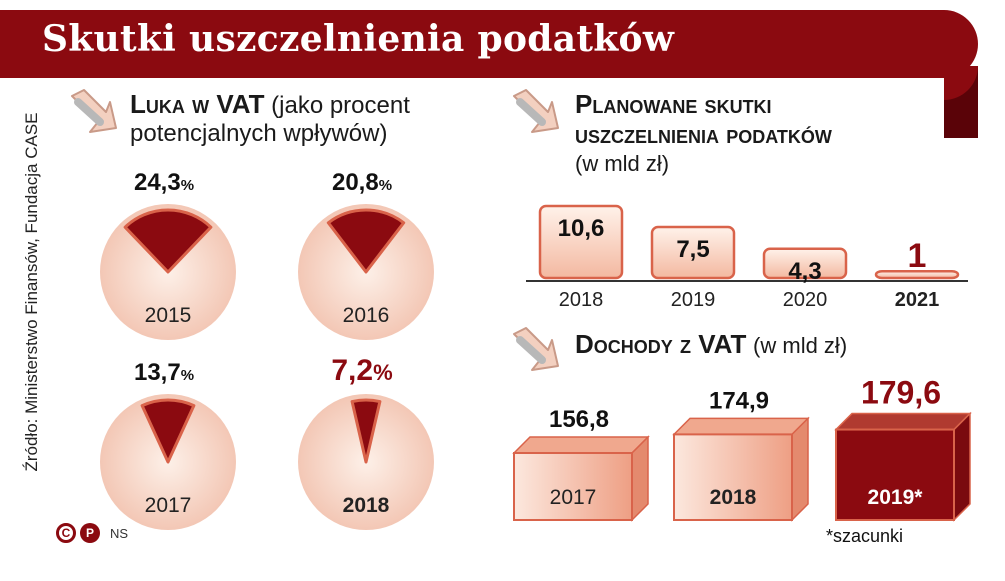  What do you see at coordinates (733, 497) in the screenshot?
I see `income-year-label: 2018` at bounding box center [733, 497].